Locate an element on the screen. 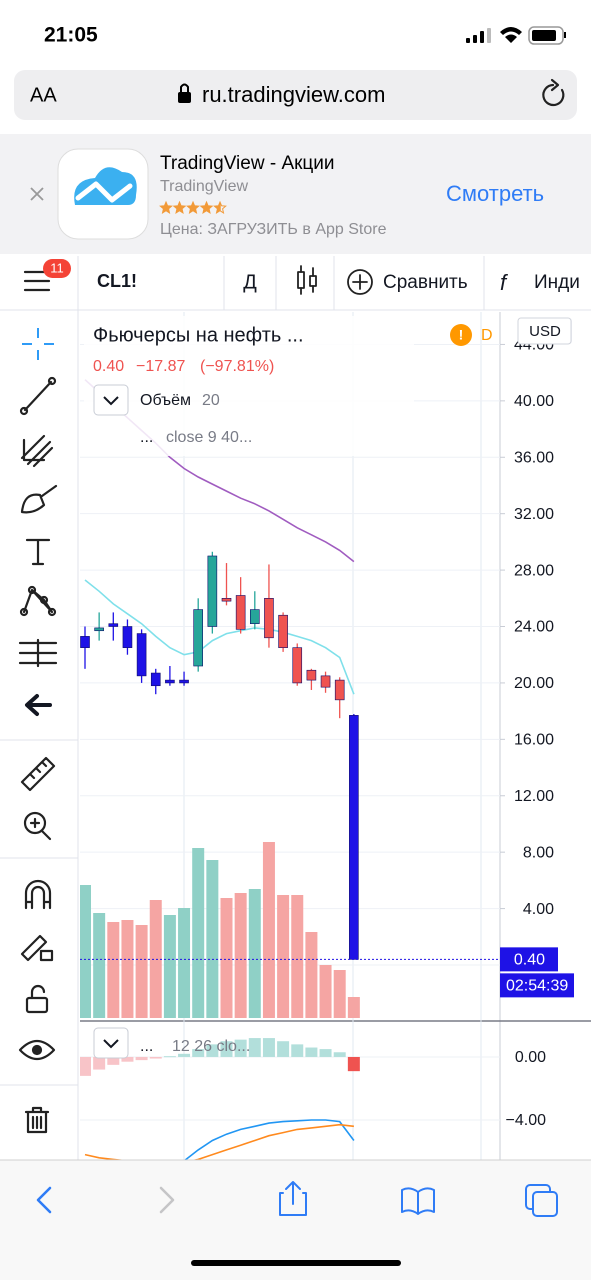  collapse-legend is located at coordinates (111, 400).